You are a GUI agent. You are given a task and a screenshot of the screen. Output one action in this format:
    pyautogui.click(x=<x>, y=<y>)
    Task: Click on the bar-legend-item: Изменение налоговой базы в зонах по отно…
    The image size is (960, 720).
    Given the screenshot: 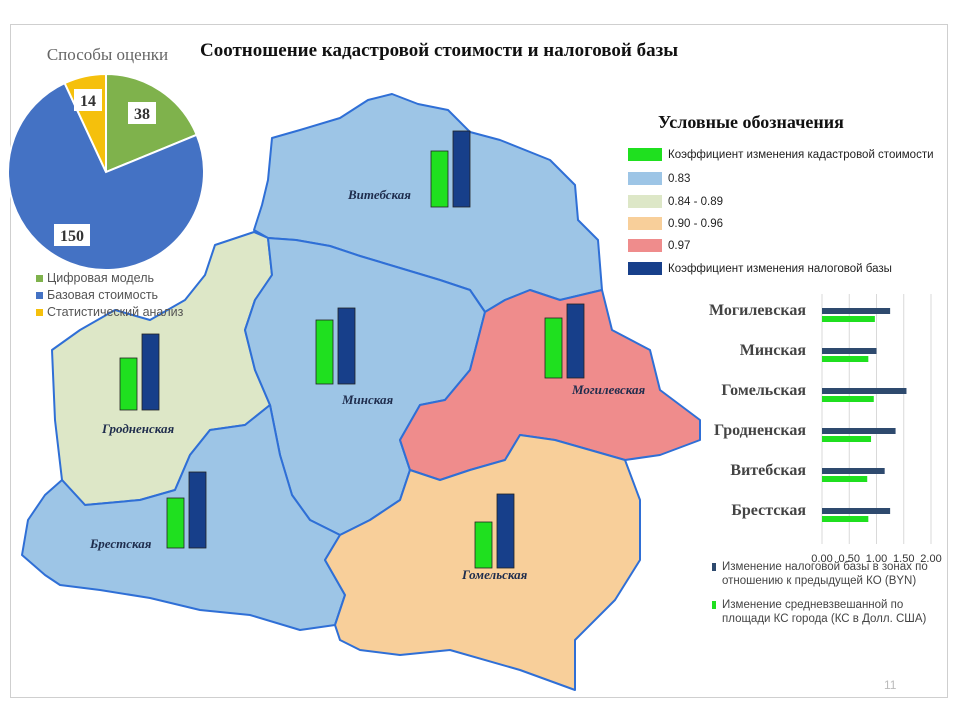 What is the action you would take?
    pyautogui.click(x=827, y=574)
    